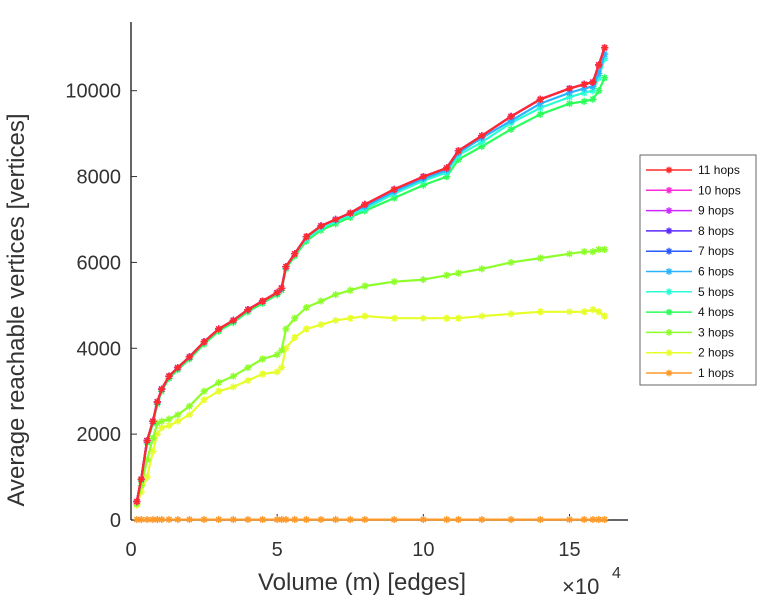 This screenshot has width=768, height=600. What do you see at coordinates (690, 211) in the screenshot?
I see `legend-entry: 9 hops` at bounding box center [690, 211].